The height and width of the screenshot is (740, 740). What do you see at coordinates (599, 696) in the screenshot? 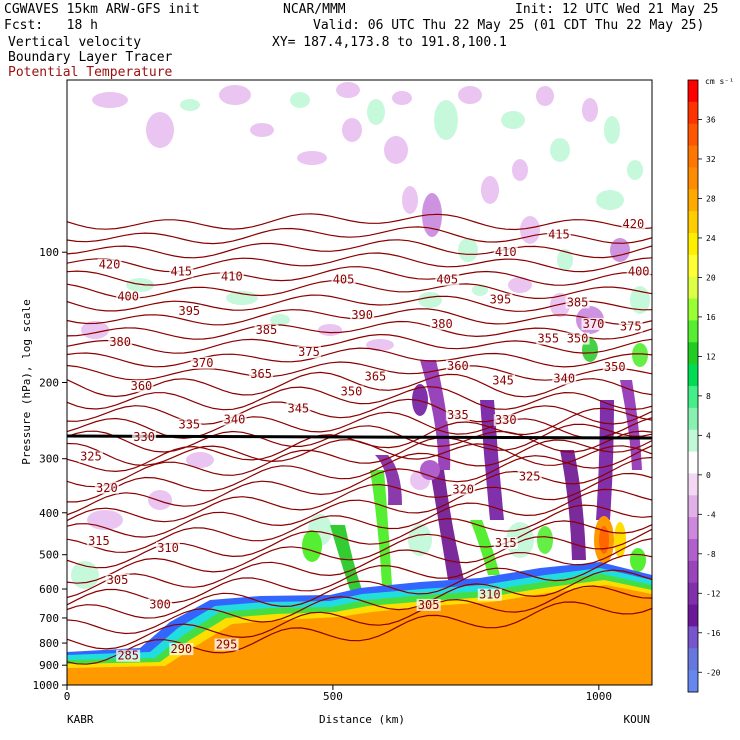
I see `x-tick-label: 1000` at bounding box center [599, 696].